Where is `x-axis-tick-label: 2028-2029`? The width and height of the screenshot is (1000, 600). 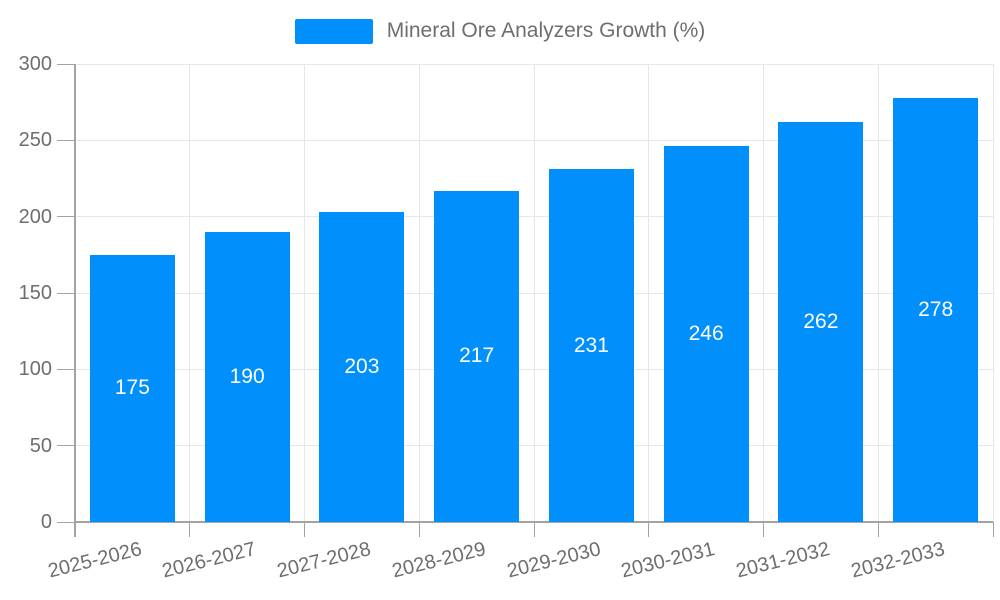
x-axis-tick-label: 2028-2029 is located at coordinates (438, 560).